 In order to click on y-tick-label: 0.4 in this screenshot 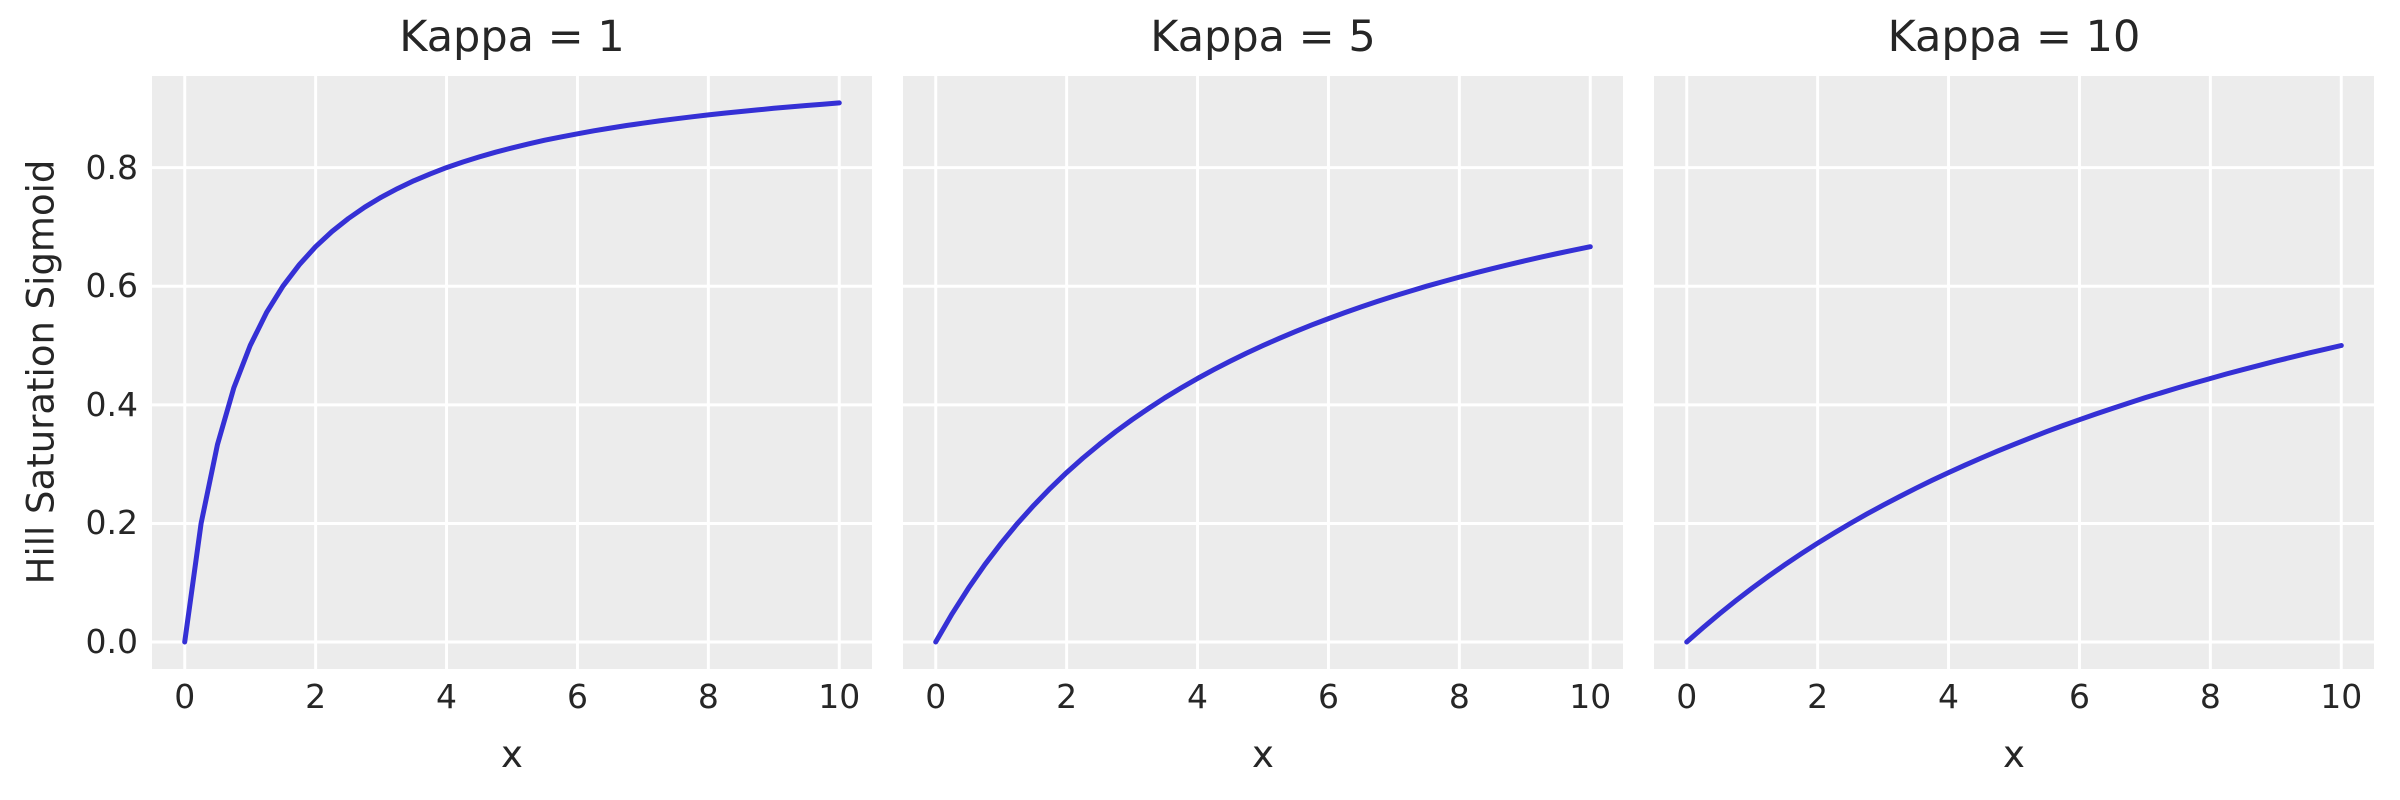, I will do `click(111, 404)`.